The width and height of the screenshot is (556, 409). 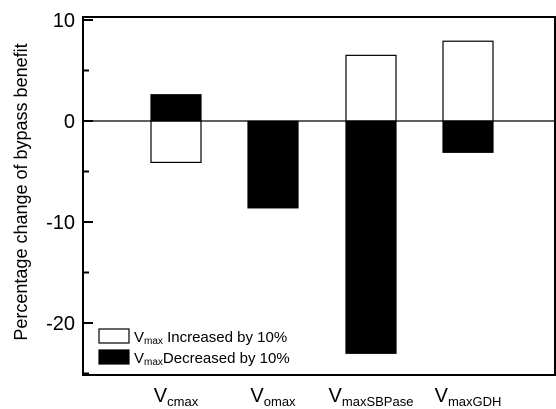 What do you see at coordinates (69, 122) in the screenshot?
I see `y-tick-label: 0` at bounding box center [69, 122].